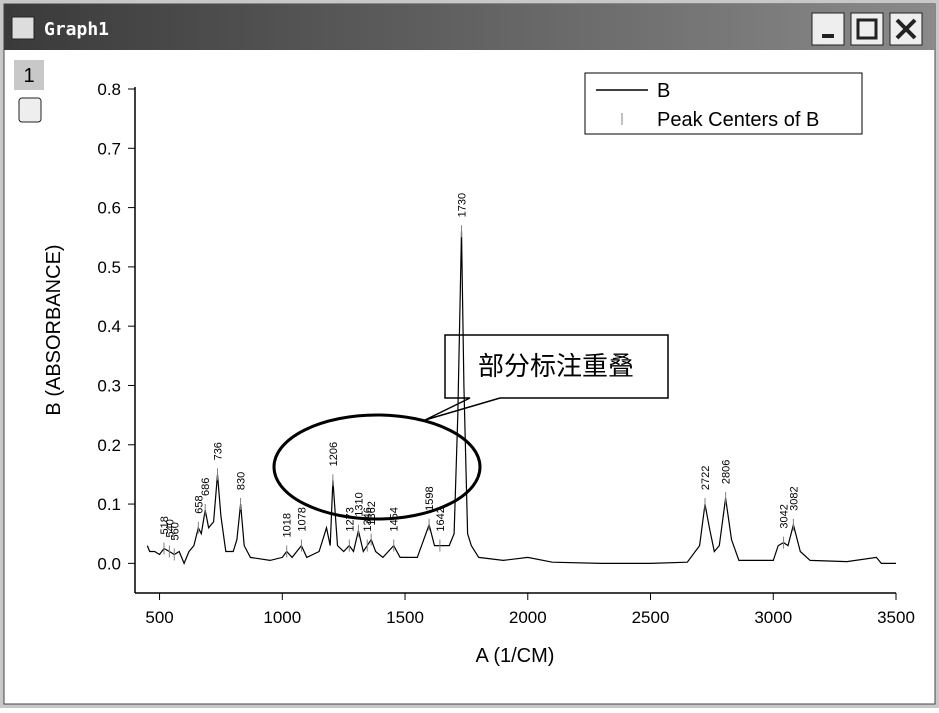 This screenshot has width=939, height=713. Describe the element at coordinates (54, 329) in the screenshot. I see `y-axis-label: B (ABSORBANCE)` at that location.